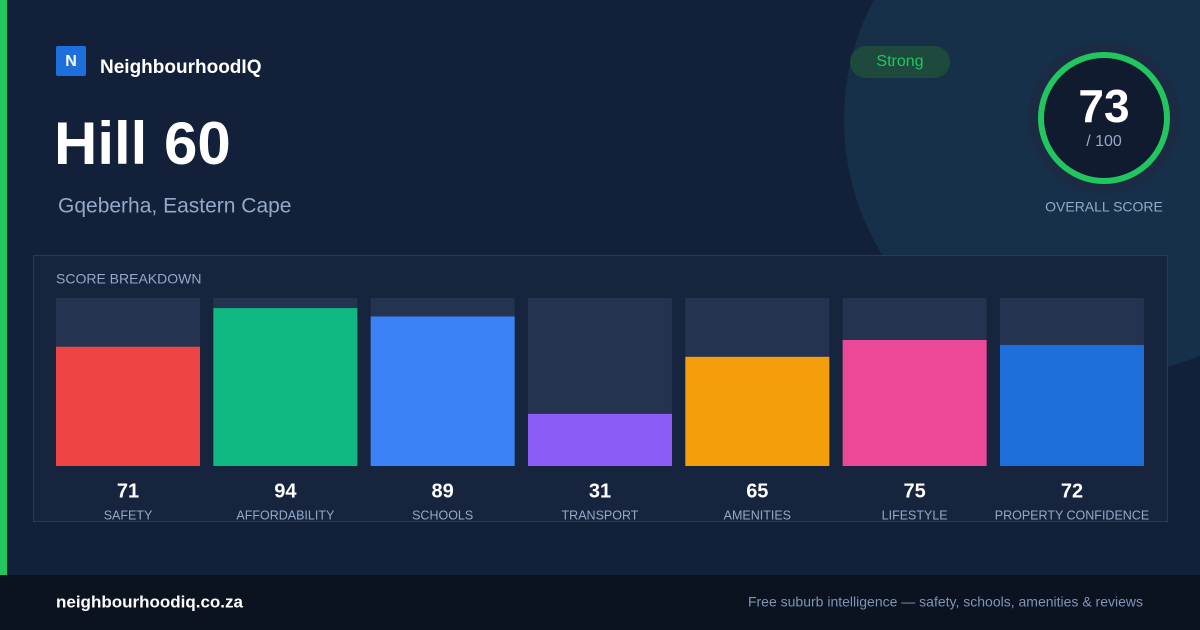  I want to click on badge-text: Strong, so click(899, 61).